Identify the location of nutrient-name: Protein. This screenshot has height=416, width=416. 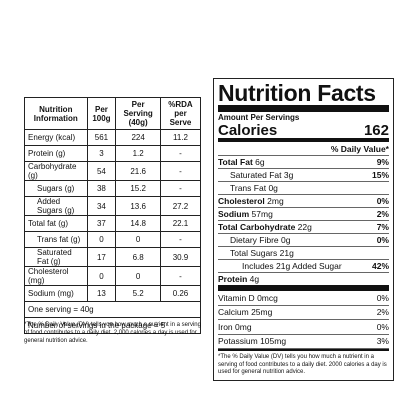
(233, 279).